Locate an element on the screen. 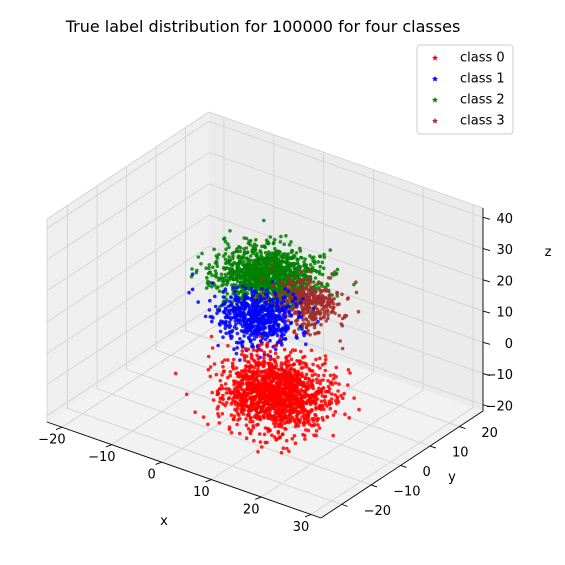  data-points is located at coordinates (267, 336).